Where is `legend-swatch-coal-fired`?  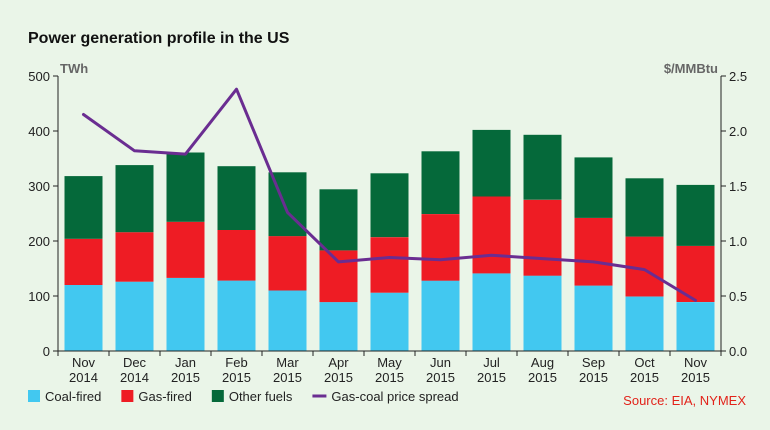
legend-swatch-coal-fired is located at coordinates (34, 396).